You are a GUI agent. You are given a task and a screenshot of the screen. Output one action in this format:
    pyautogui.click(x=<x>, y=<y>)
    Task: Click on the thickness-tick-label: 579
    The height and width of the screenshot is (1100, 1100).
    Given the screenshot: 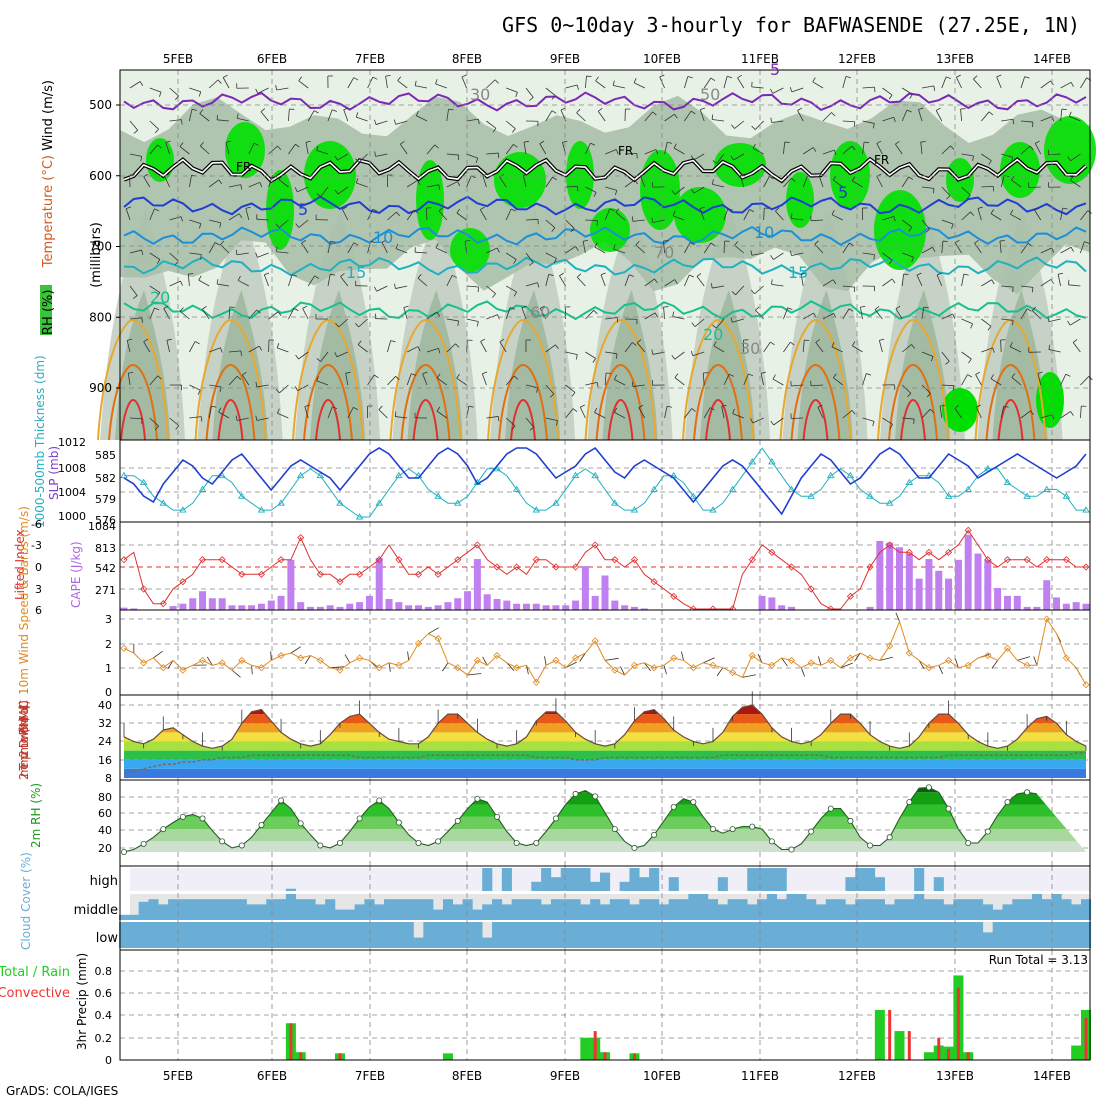 What is the action you would take?
    pyautogui.click(x=105, y=499)
    